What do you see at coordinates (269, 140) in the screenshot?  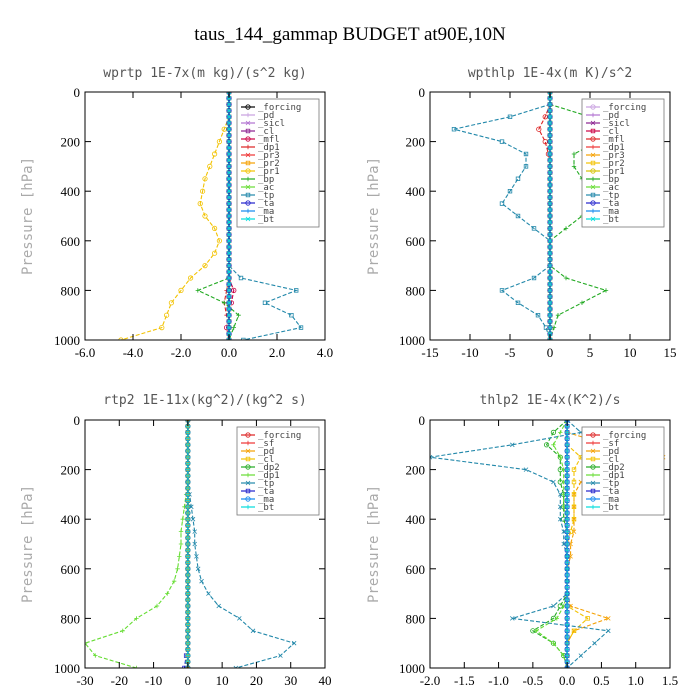 I see `legend-label: _mfl` at bounding box center [269, 140].